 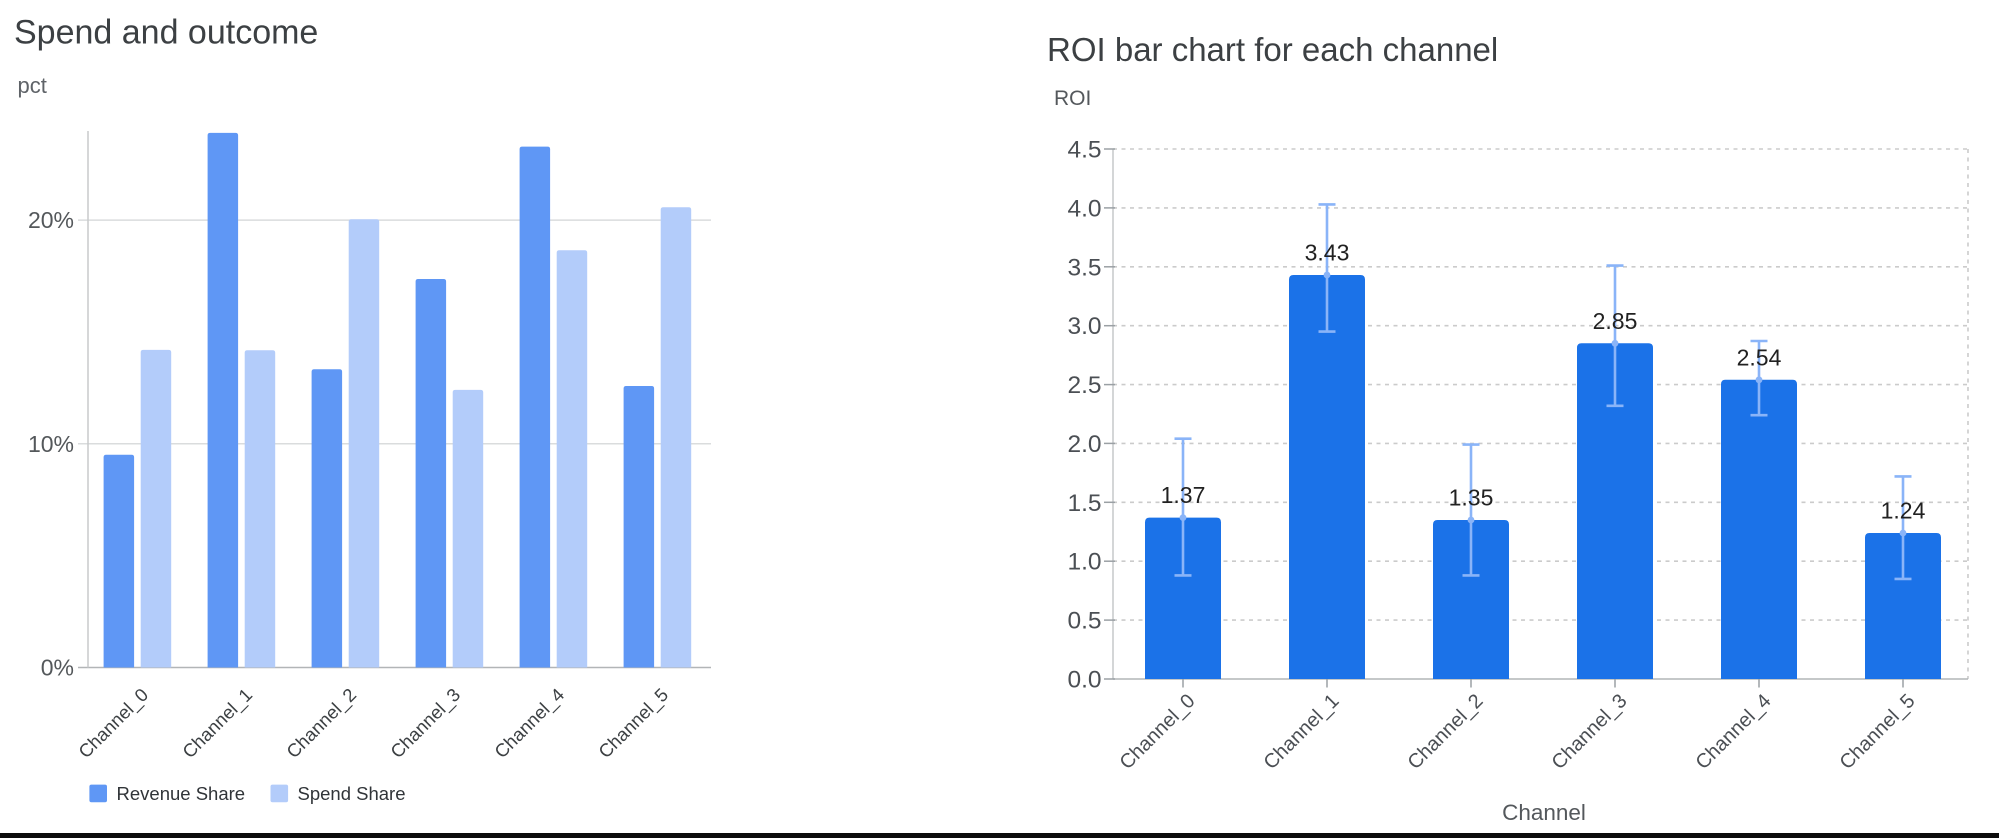 I want to click on svg-text: 4.5, so click(x=1084, y=150).